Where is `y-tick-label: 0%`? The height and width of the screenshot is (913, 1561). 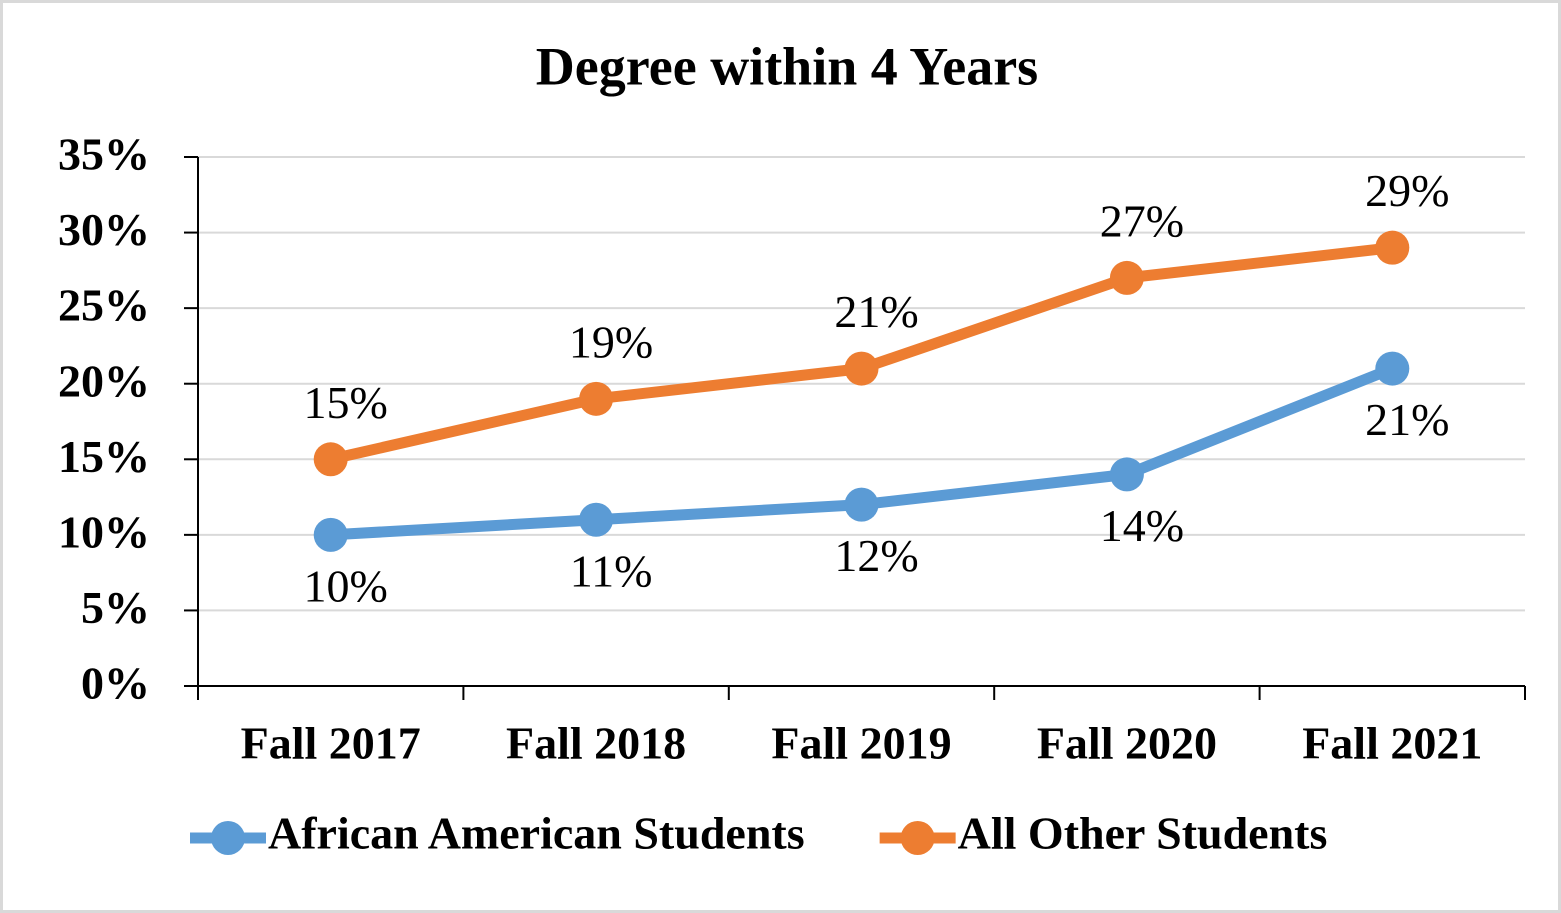 y-tick-label: 0% is located at coordinates (115, 683).